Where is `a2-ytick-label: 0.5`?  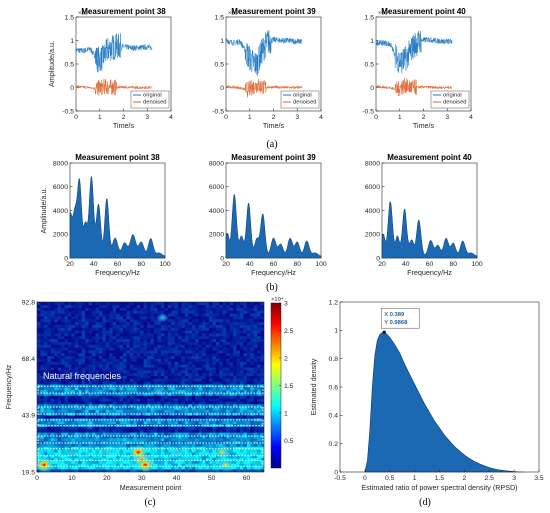 a2-ytick-label: 0.5 is located at coordinates (220, 64).